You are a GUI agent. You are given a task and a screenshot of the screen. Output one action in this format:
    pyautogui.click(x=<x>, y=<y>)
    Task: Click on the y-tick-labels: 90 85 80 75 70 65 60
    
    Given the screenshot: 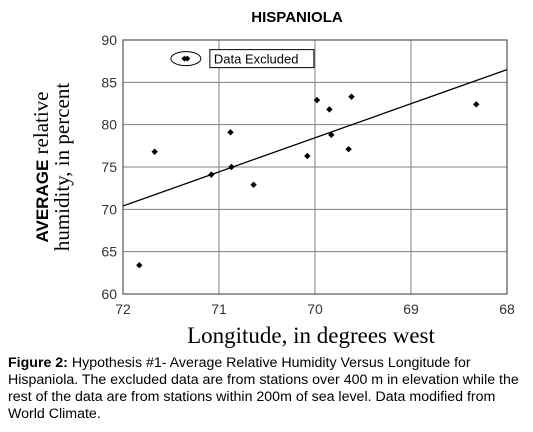 What is the action you would take?
    pyautogui.click(x=109, y=167)
    